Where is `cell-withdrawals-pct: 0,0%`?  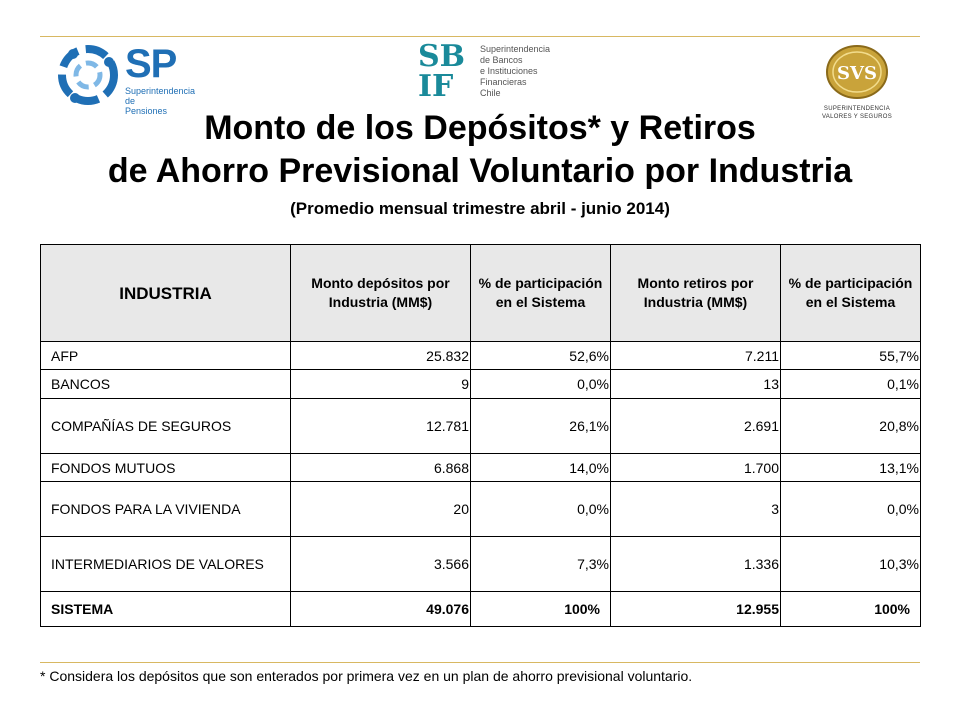 cell-withdrawals-pct: 0,0% is located at coordinates (850, 509).